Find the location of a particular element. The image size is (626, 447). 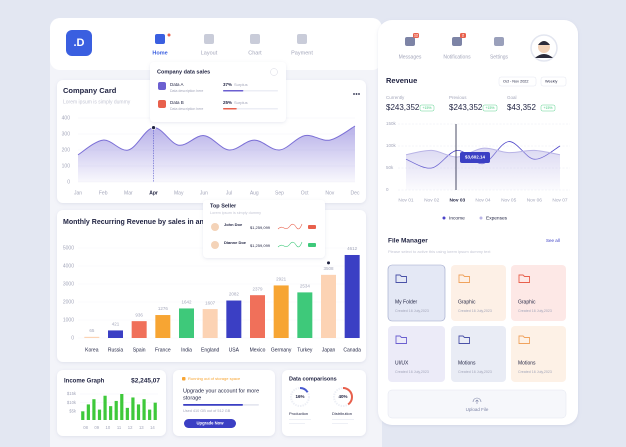

nav-item: Chart is located at coordinates (255, 53).